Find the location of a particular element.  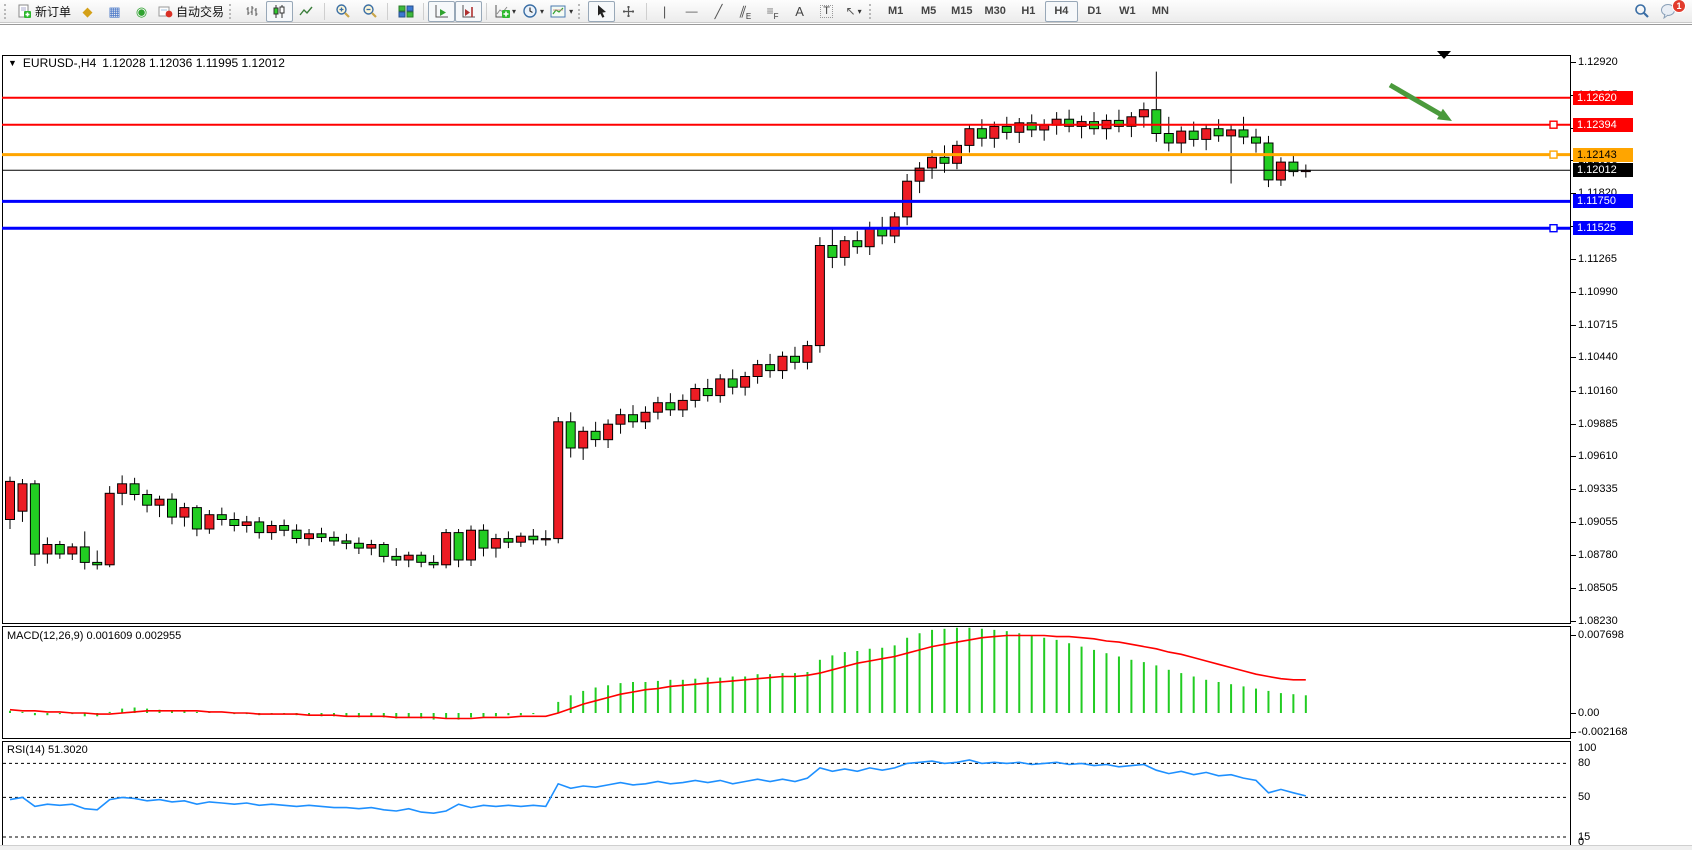

terminal-button: ▦ is located at coordinates (114, 11).